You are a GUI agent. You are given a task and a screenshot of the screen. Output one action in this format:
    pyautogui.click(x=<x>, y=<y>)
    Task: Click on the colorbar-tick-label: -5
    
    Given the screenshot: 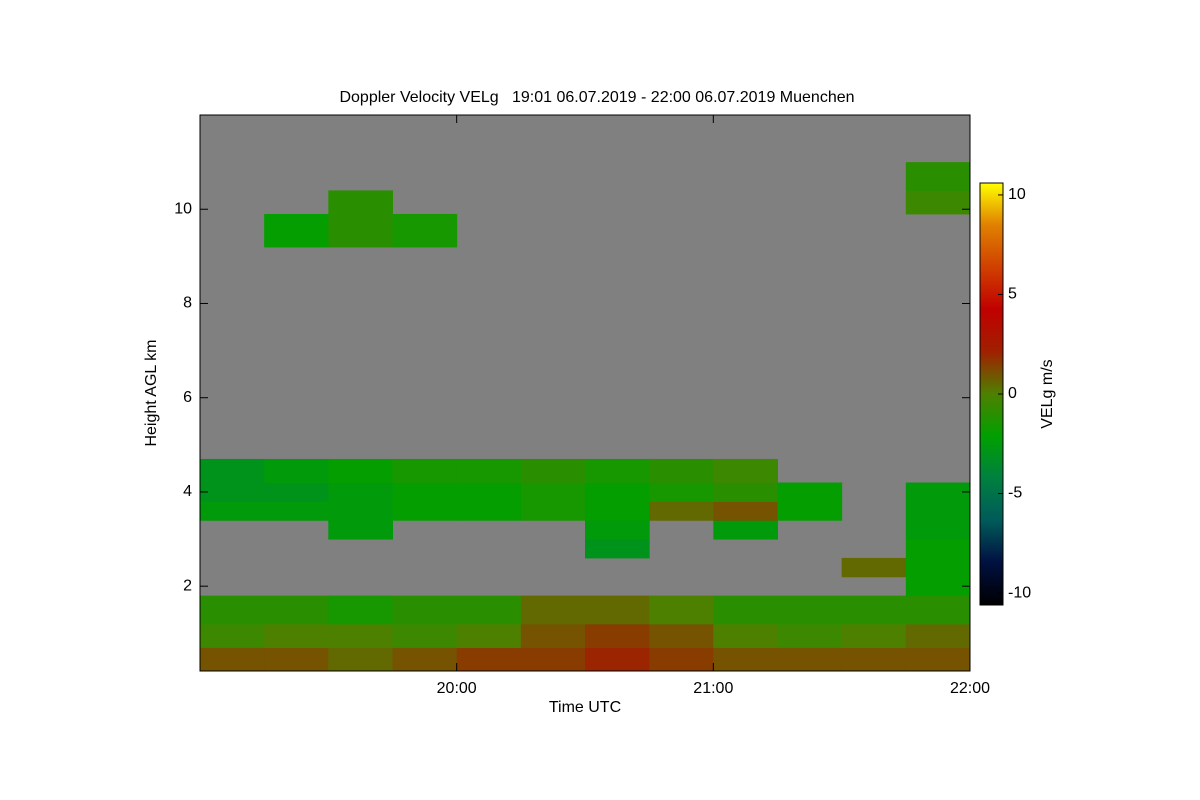 What is the action you would take?
    pyautogui.click(x=1015, y=493)
    